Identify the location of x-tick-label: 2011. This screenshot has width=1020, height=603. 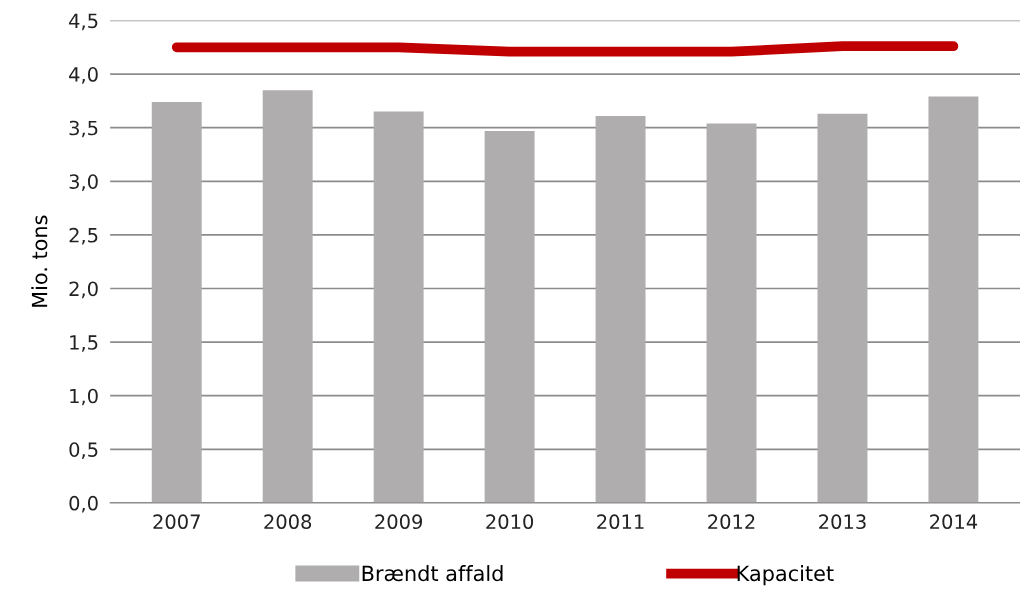
(620, 522).